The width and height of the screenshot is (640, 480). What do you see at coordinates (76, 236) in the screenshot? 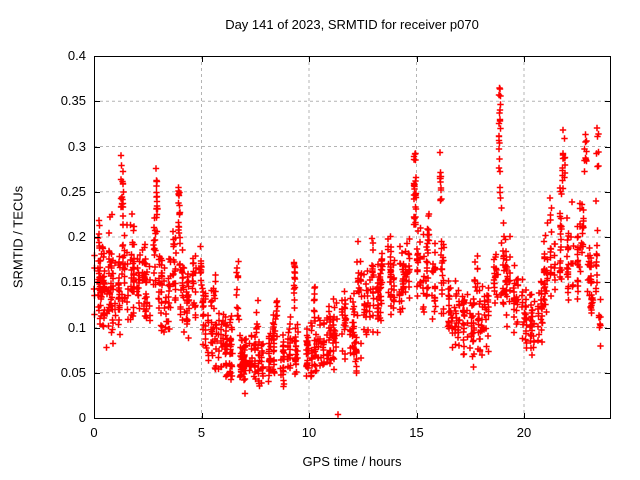
I see `y-tick-label-0.2: 0.2` at bounding box center [76, 236].